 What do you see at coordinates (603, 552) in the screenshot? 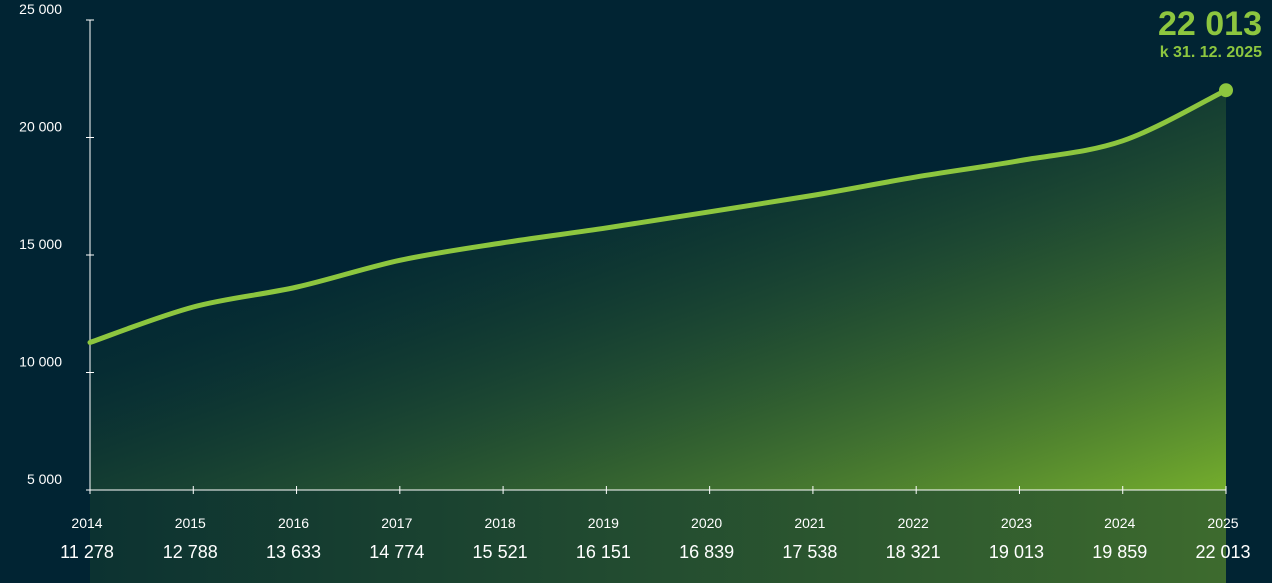
I see `data-label: 16 151` at bounding box center [603, 552].